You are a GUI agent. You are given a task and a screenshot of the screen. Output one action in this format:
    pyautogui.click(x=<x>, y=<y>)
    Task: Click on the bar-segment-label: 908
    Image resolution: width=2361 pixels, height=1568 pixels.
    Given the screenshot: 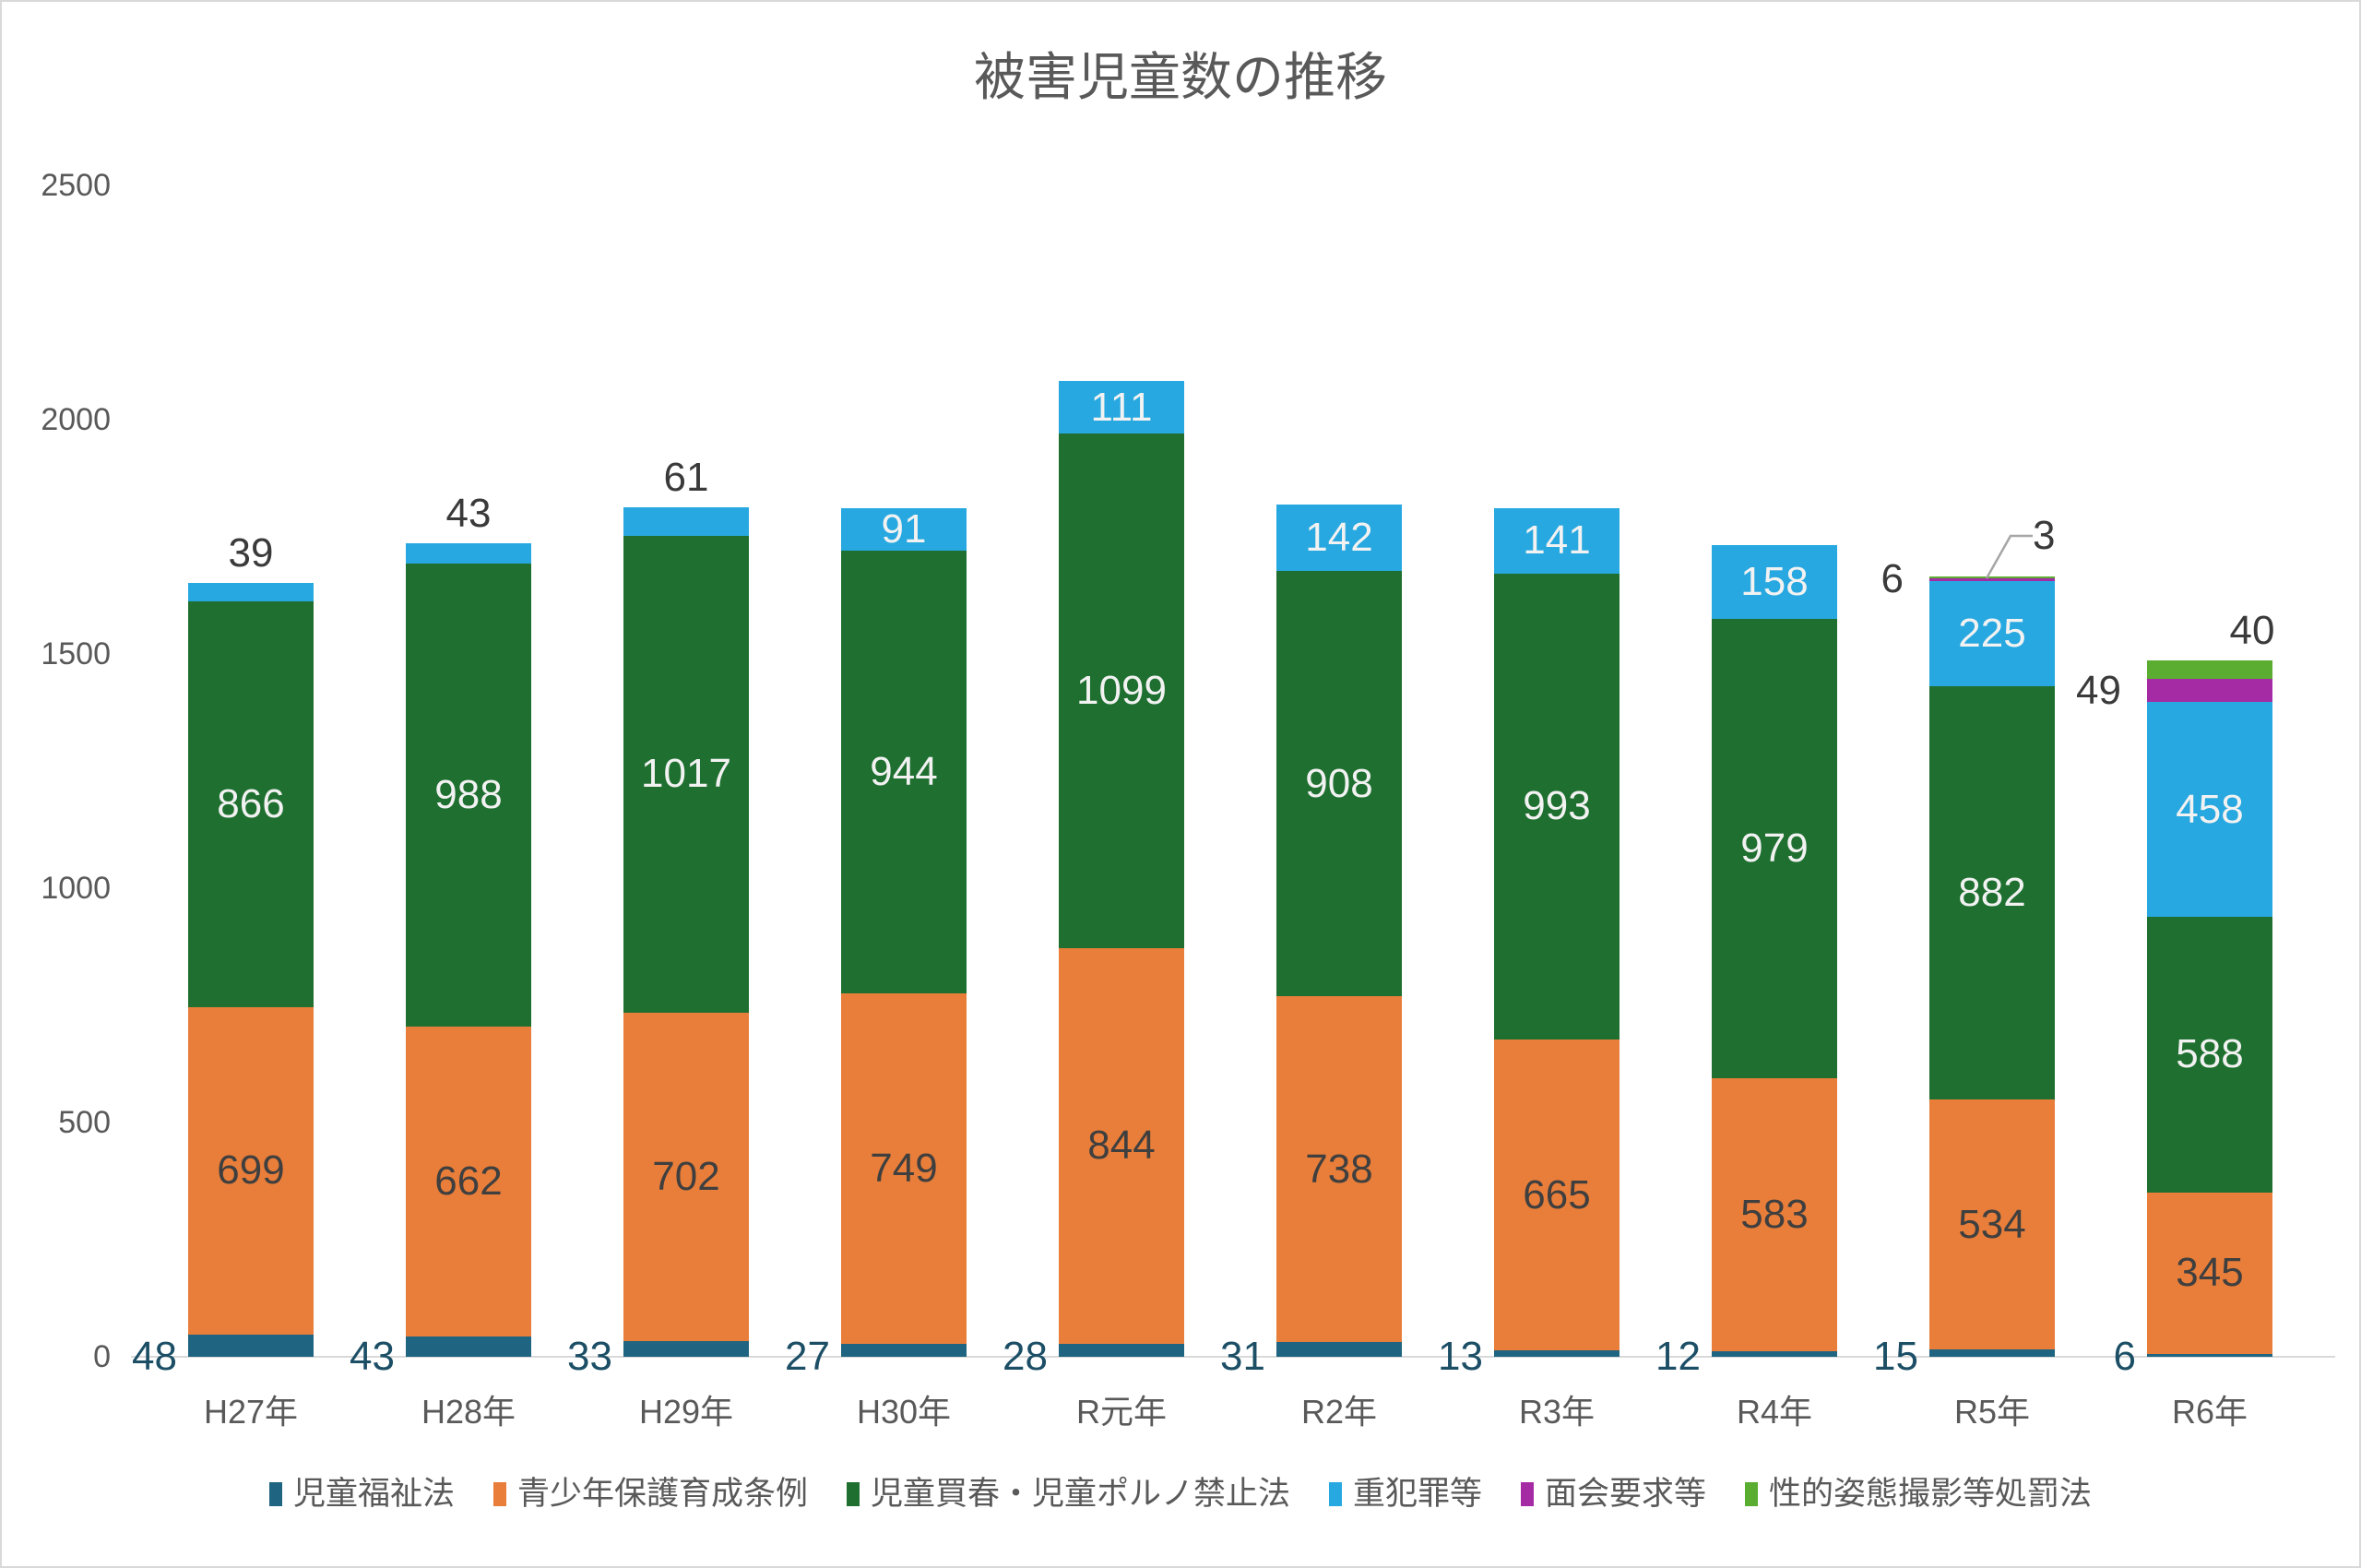 What is the action you would take?
    pyautogui.click(x=1339, y=783)
    